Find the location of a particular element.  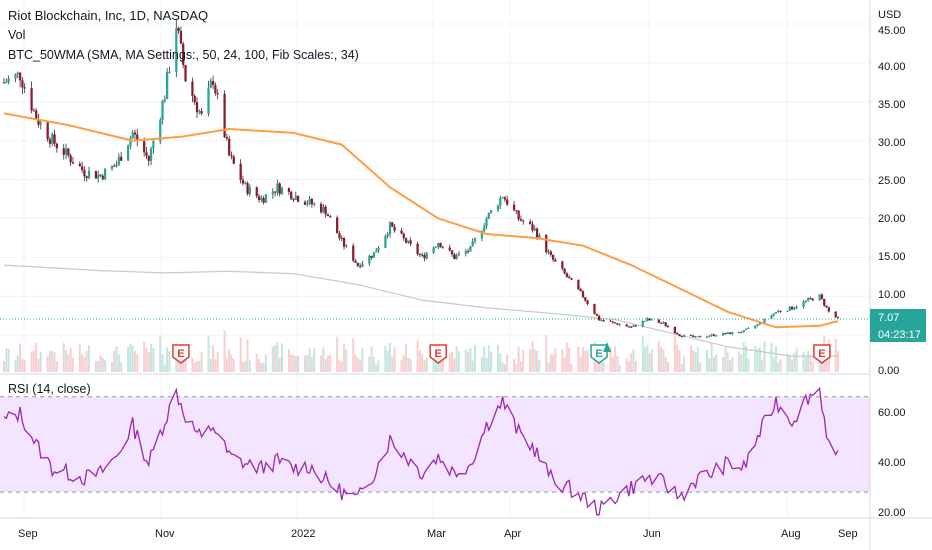

volume-bars is located at coordinates (421, 351).